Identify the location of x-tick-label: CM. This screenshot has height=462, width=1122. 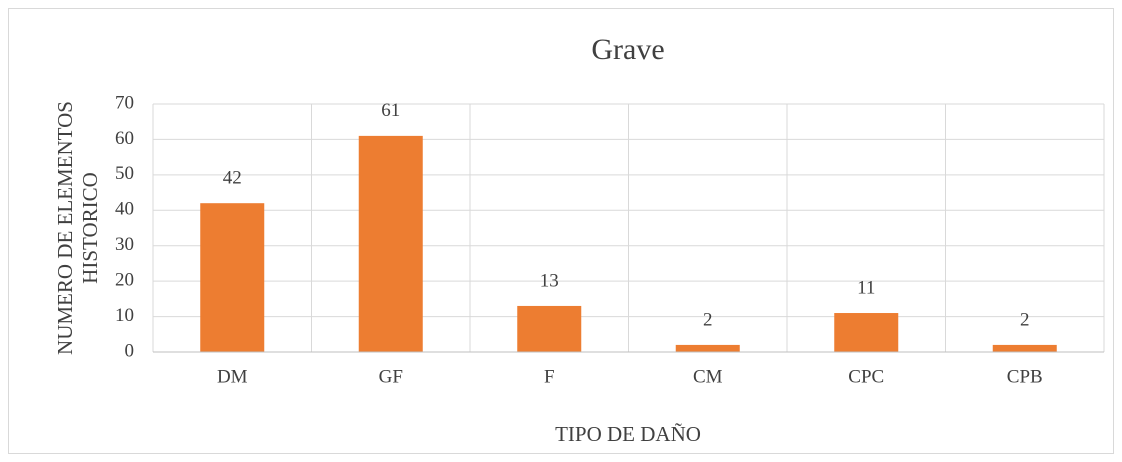
(708, 376).